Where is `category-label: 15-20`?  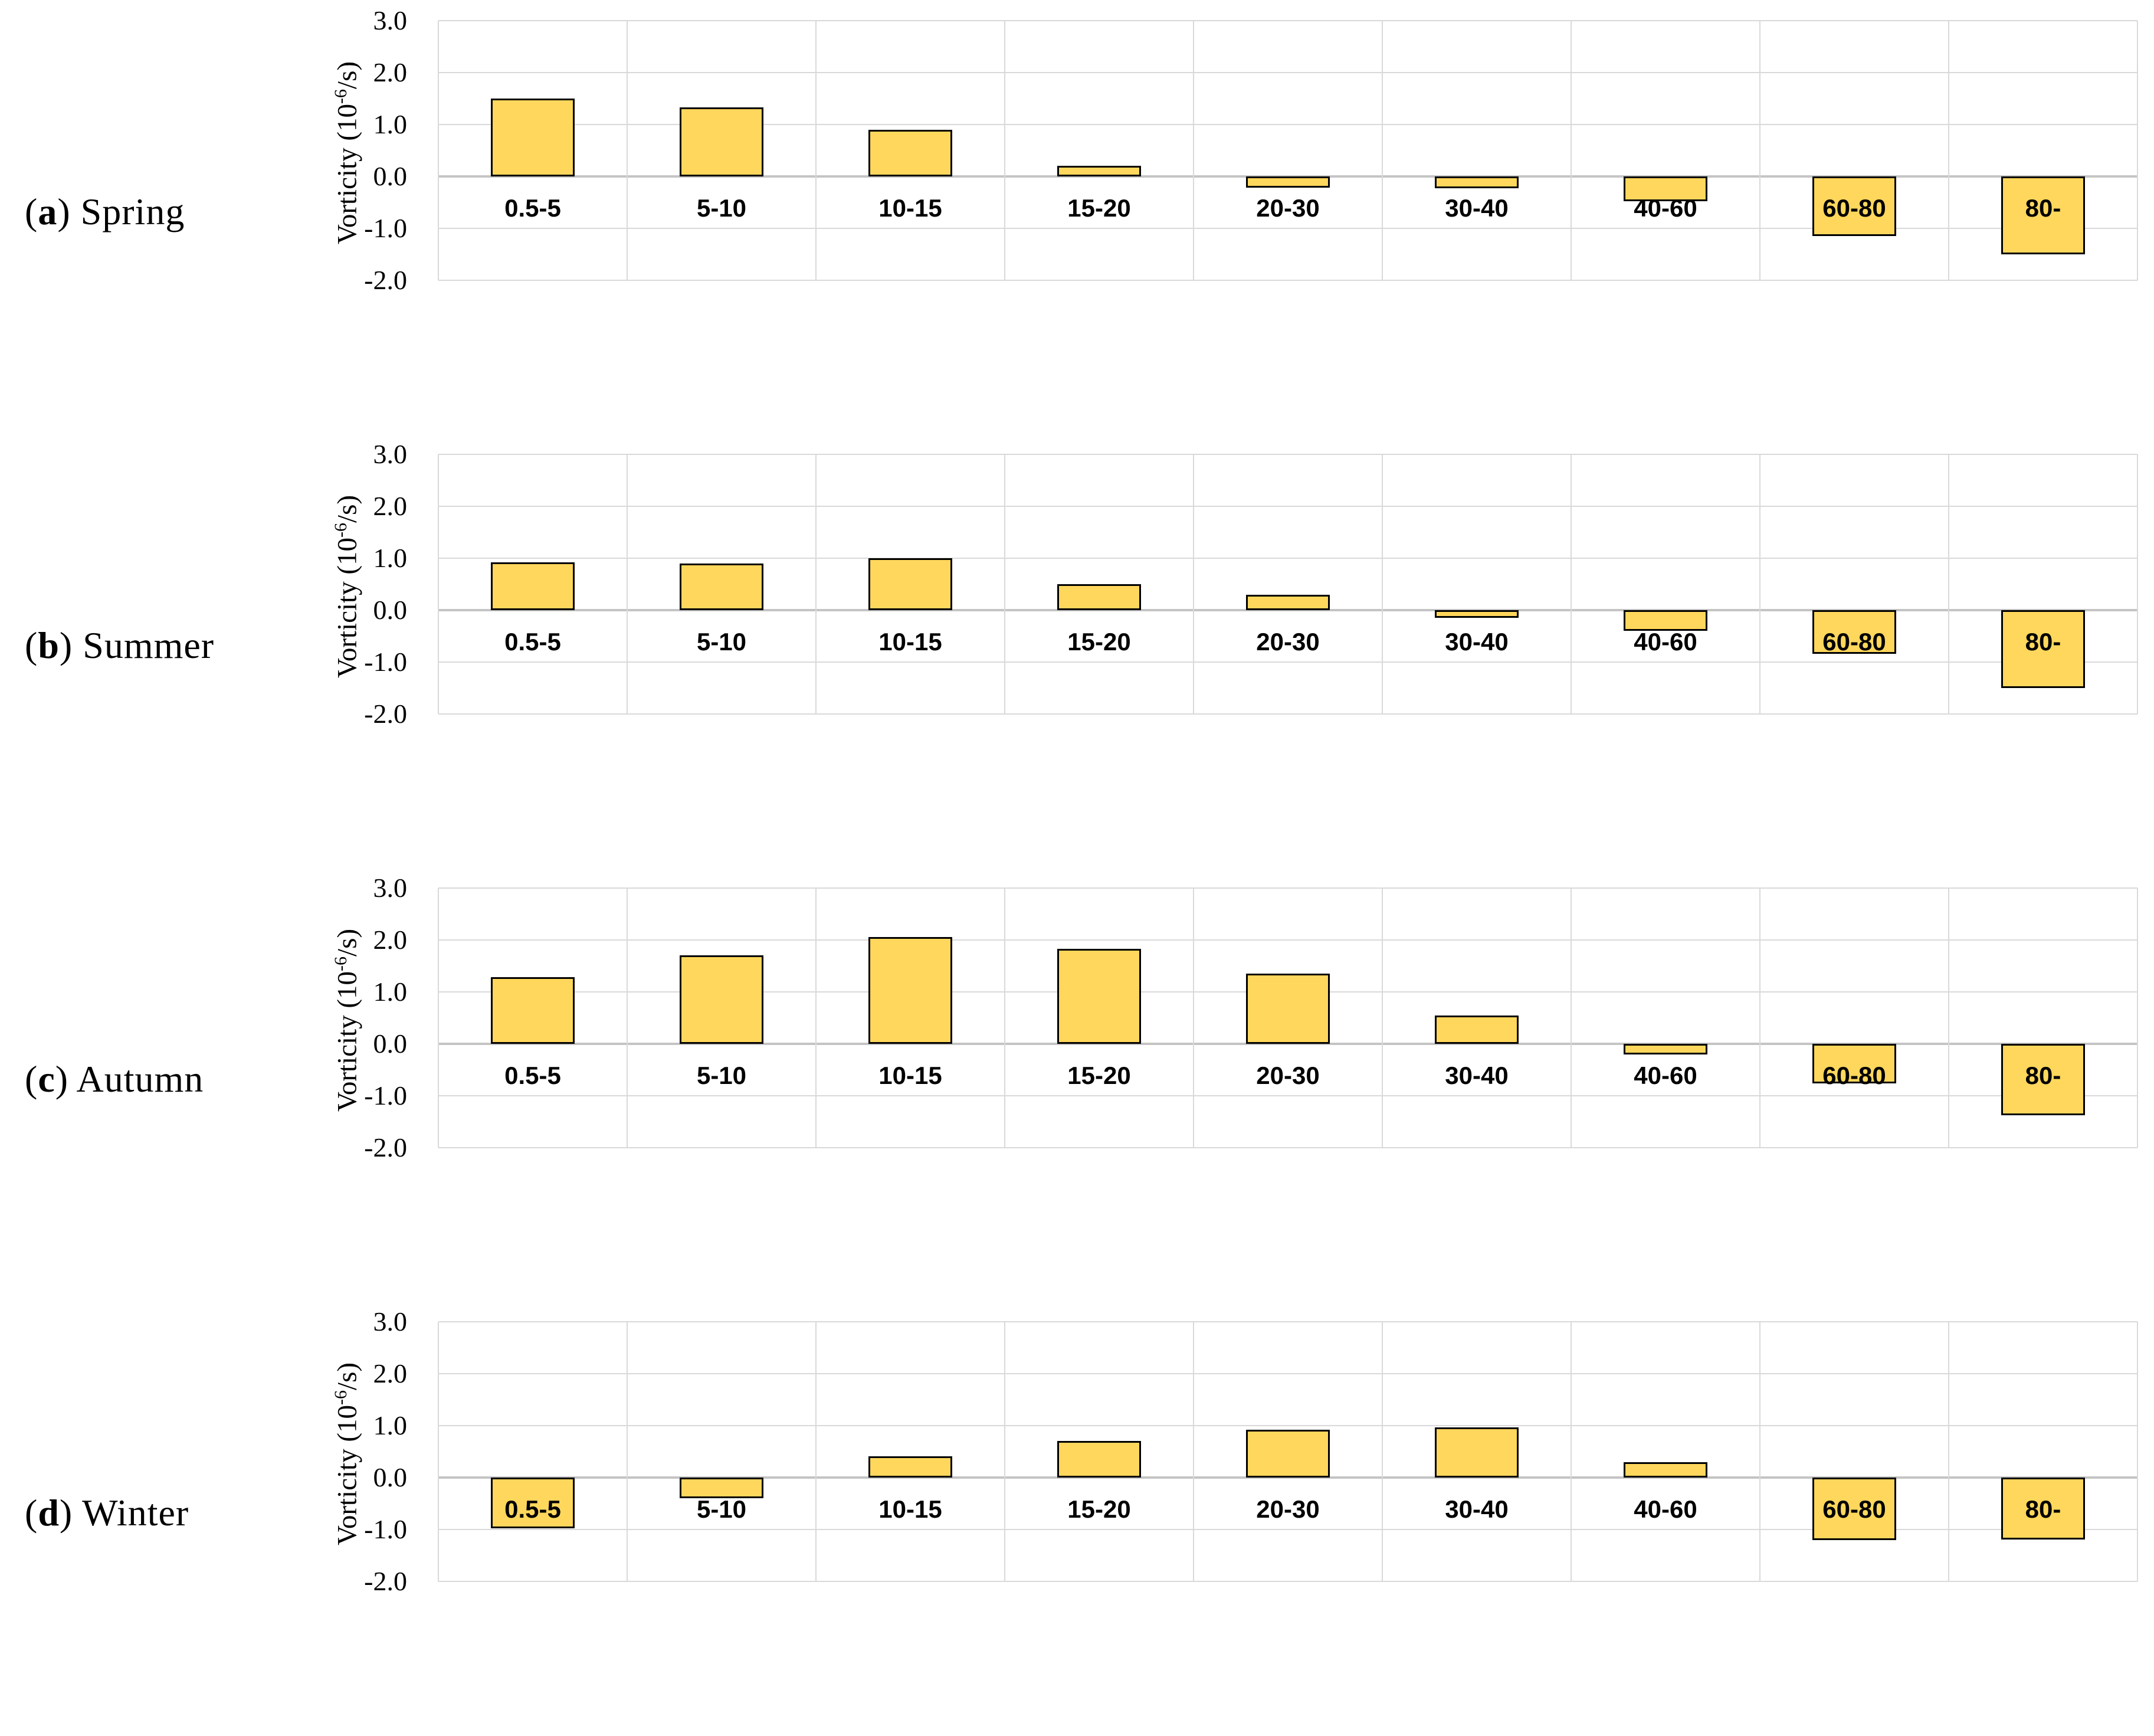
category-label: 15-20 is located at coordinates (1099, 642).